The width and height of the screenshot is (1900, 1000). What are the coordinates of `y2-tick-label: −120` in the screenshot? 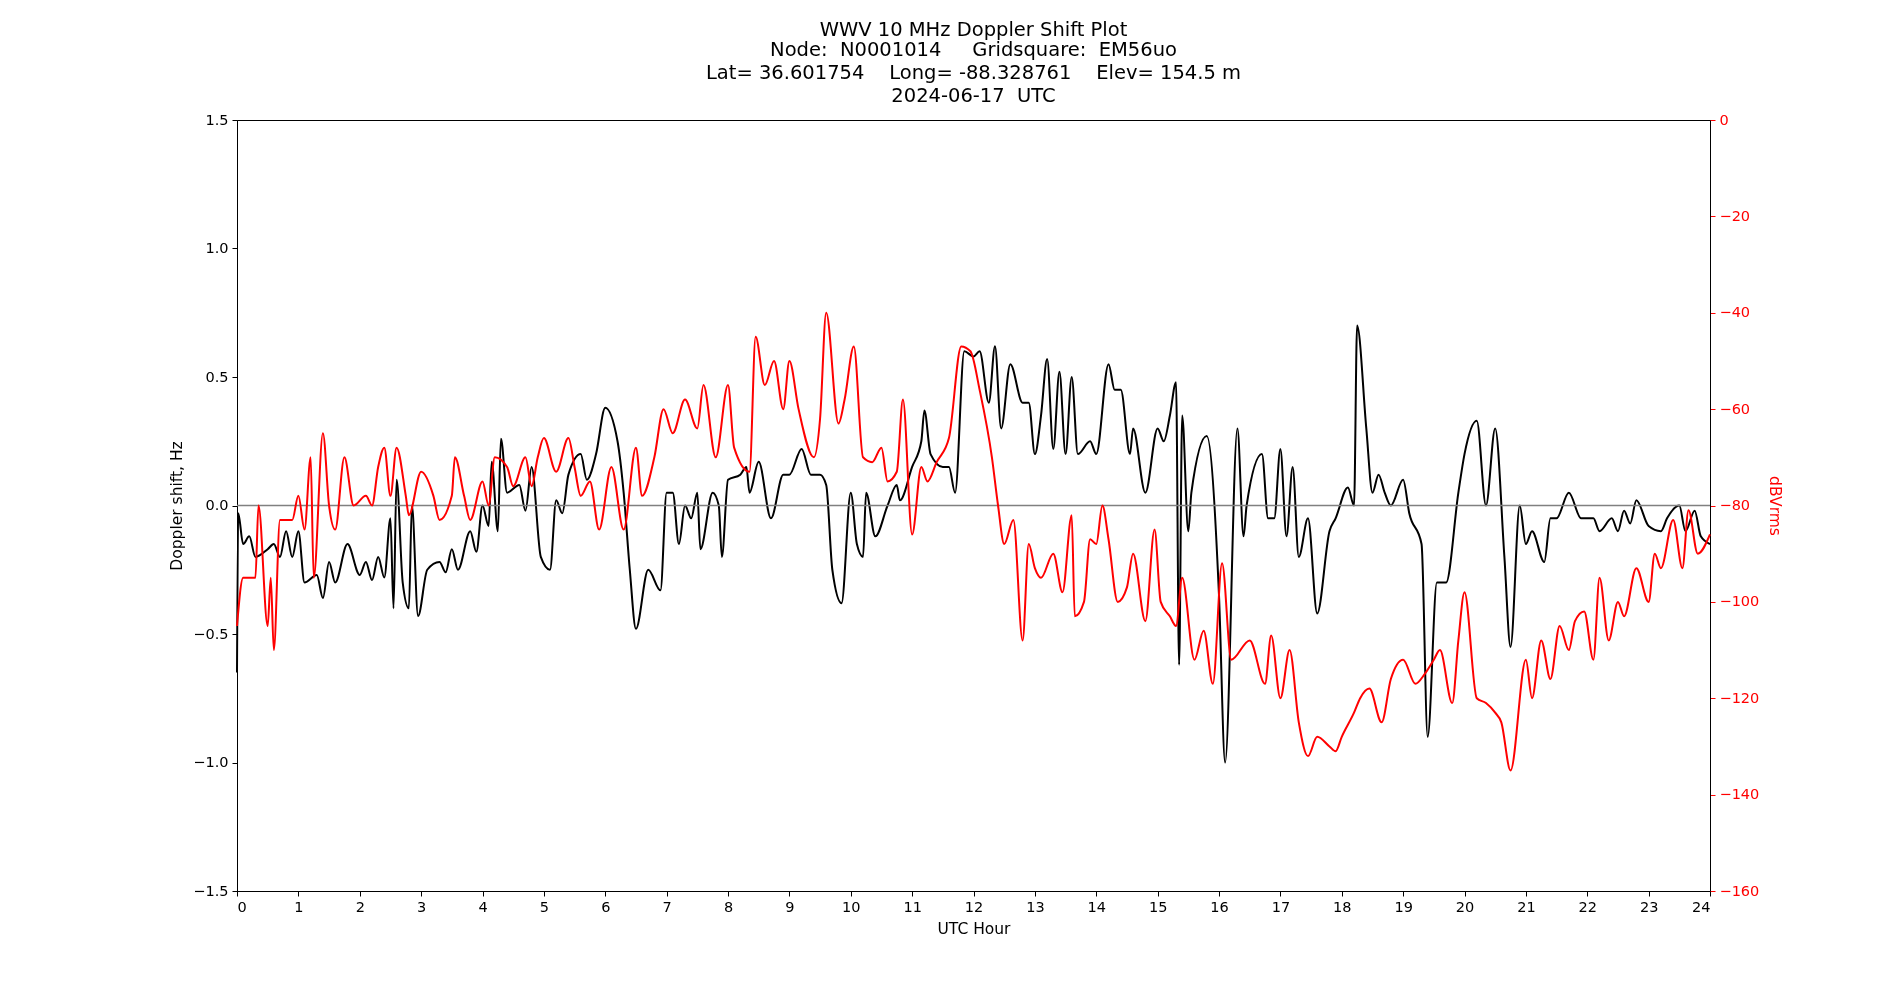 It's located at (1739, 697).